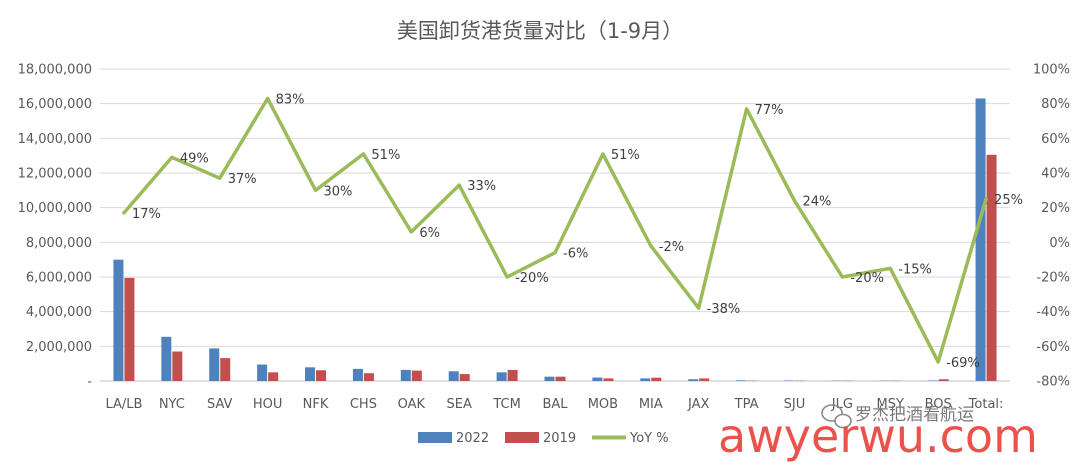  Describe the element at coordinates (575, 254) in the screenshot. I see `yoy-label: -6%` at that location.